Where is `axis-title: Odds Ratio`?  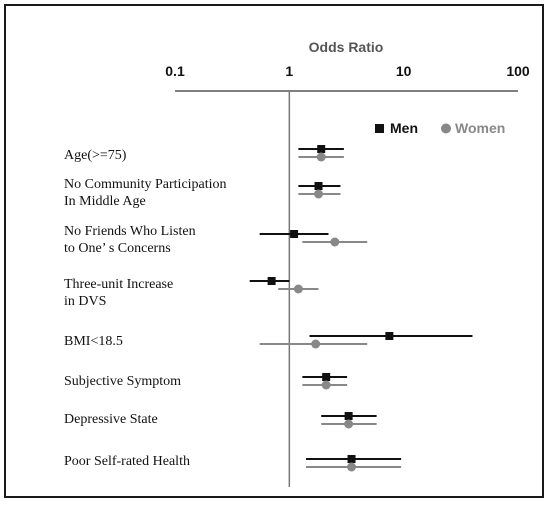
axis-title: Odds Ratio is located at coordinates (346, 47).